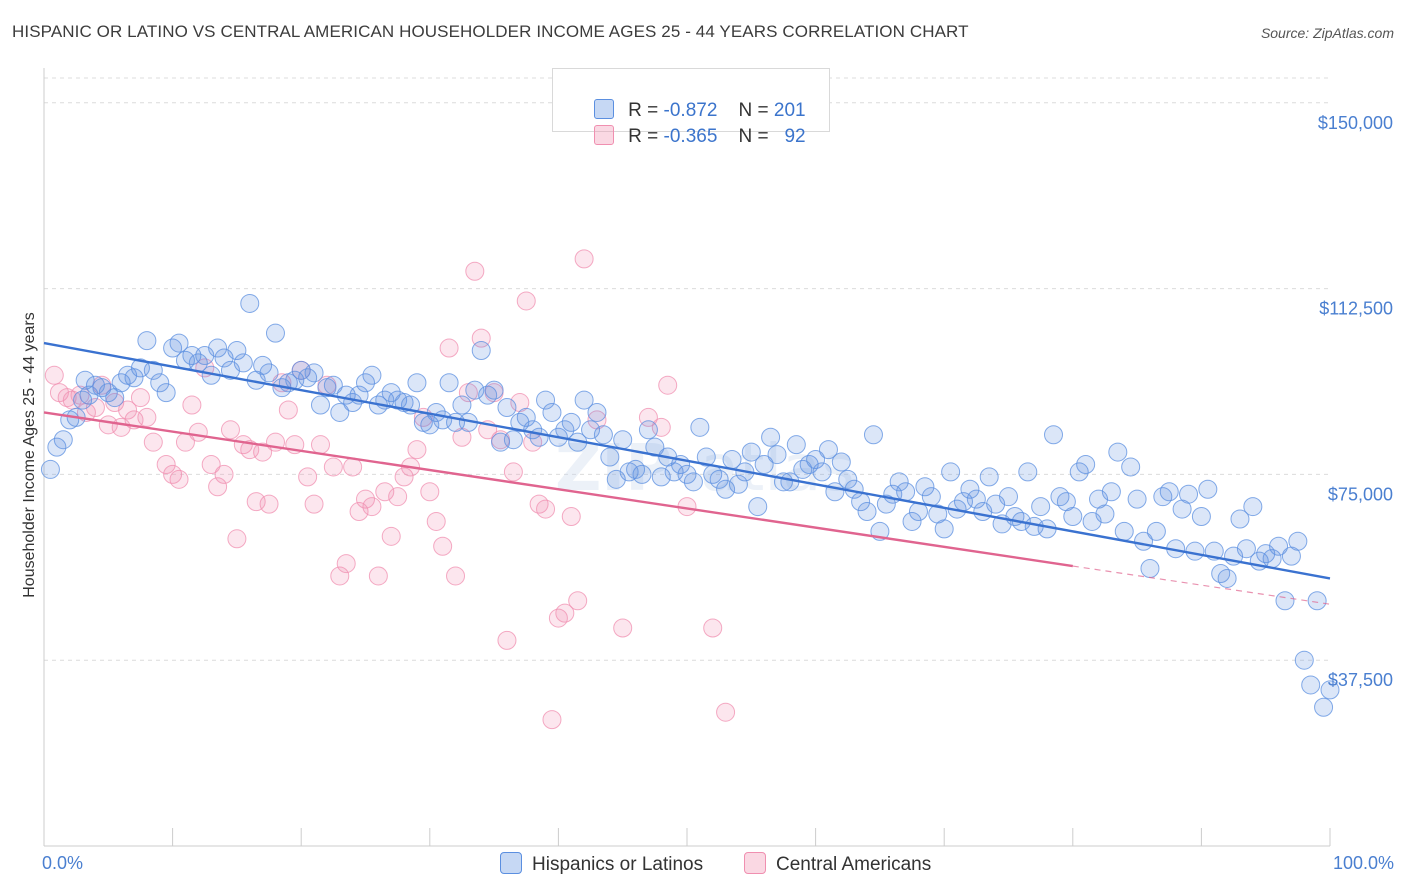 The image size is (1406, 892). Describe the element at coordinates (755, 863) in the screenshot. I see `bottom-legend-swatch-pink` at that location.